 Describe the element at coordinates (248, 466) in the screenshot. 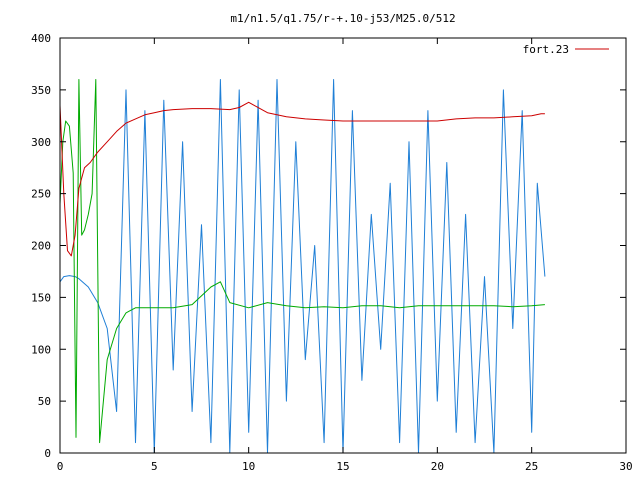

I see `x-tick-label: 10` at that location.